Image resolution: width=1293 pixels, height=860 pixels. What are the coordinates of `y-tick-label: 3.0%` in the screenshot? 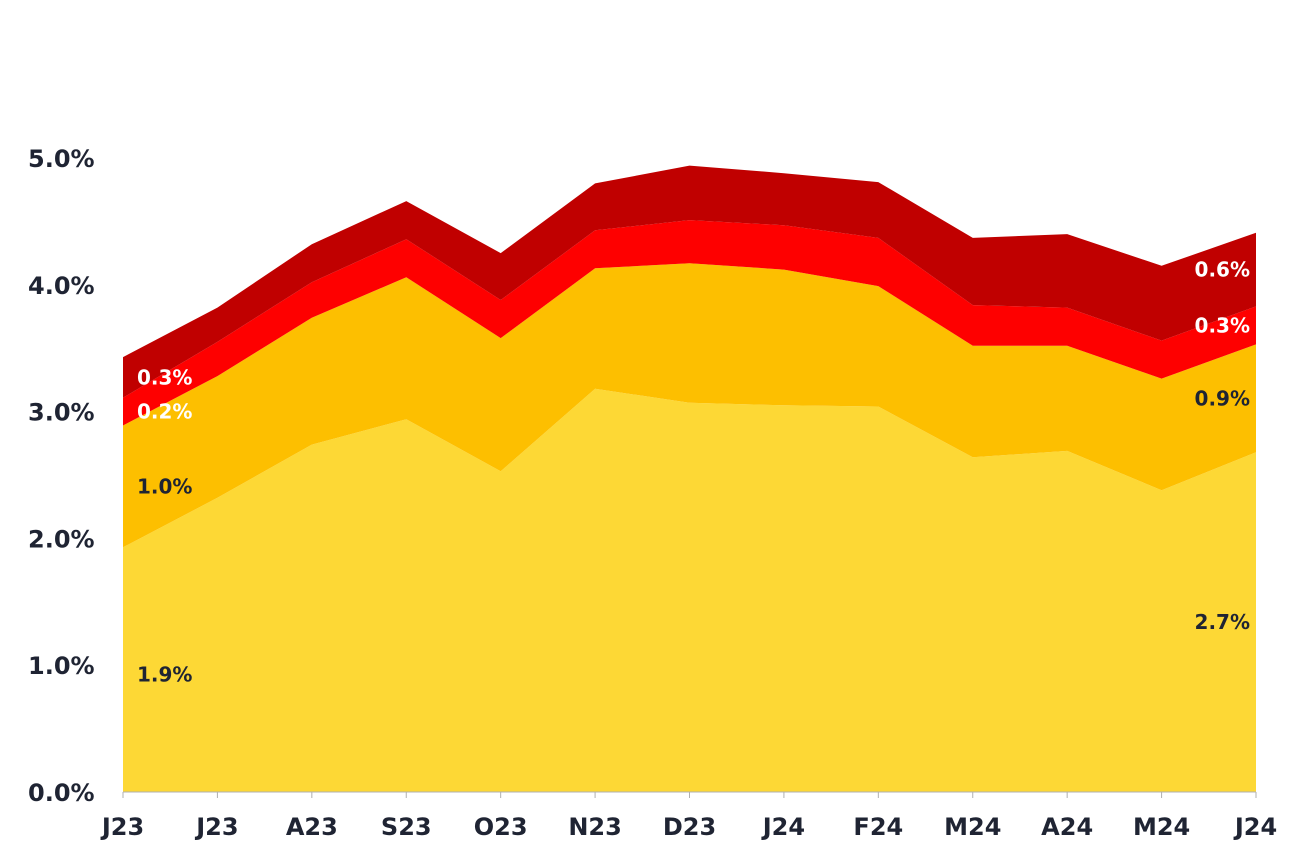 It's located at (61, 413).